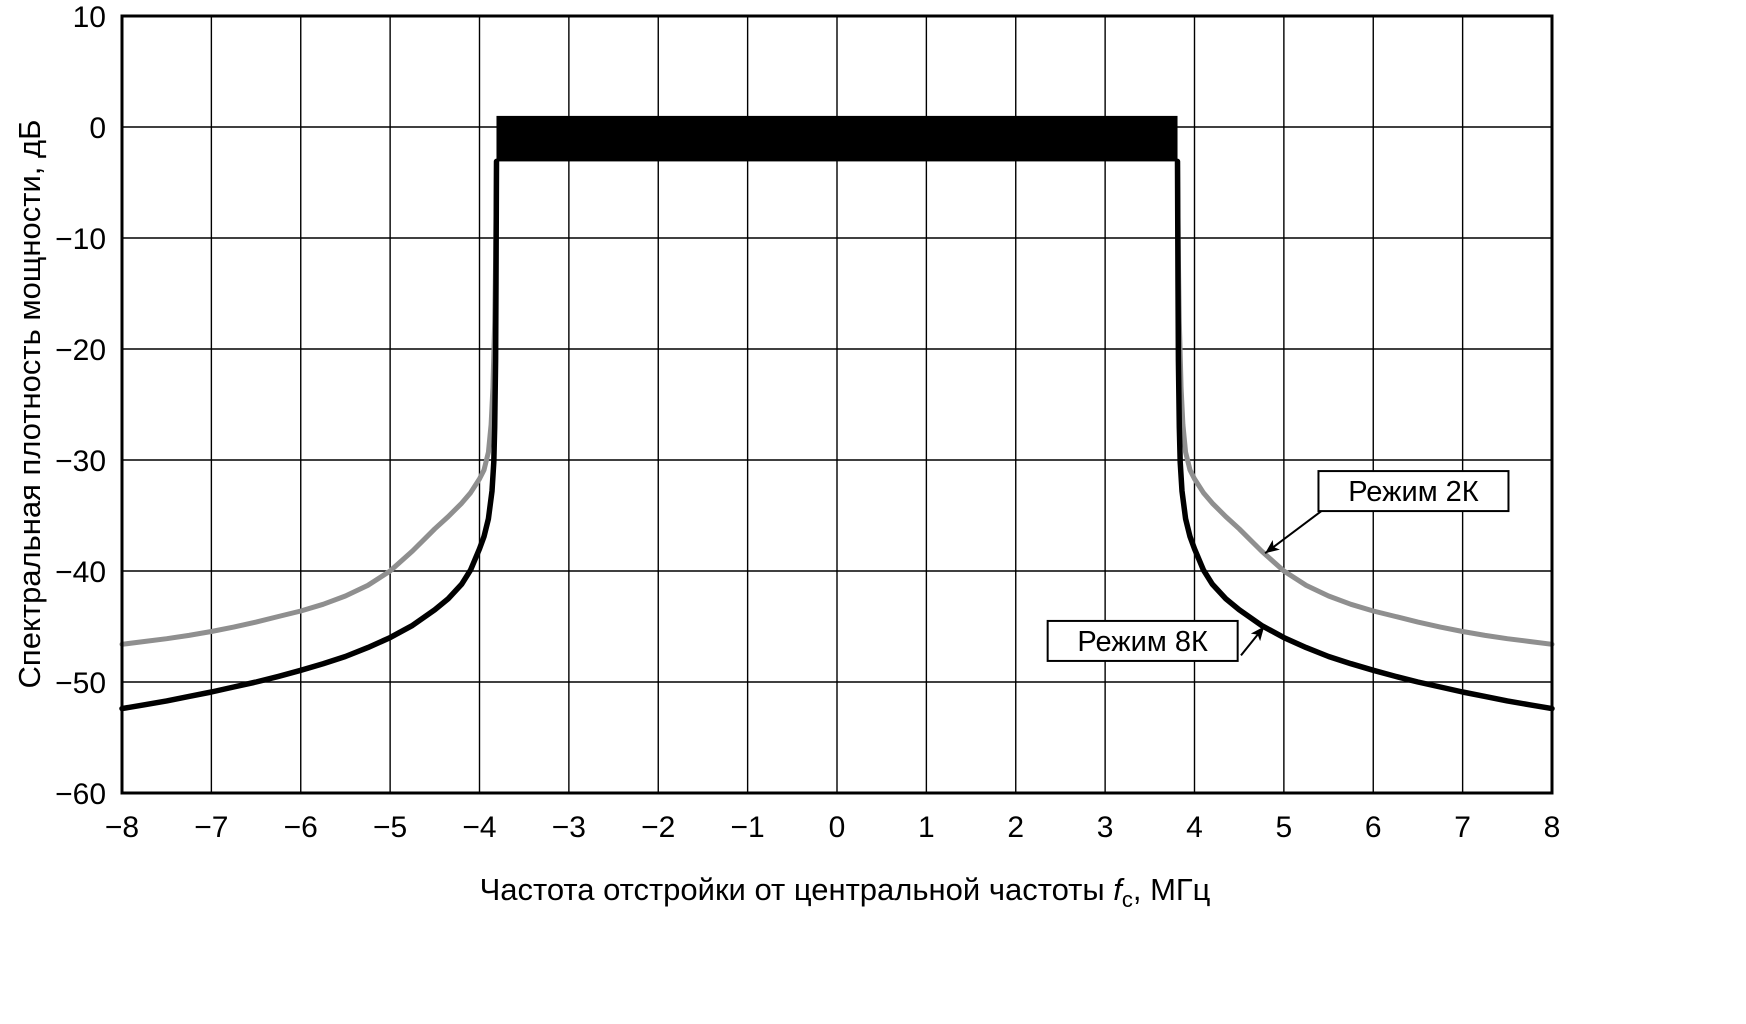  I want to click on x-tick-label: −7, so click(211, 827).